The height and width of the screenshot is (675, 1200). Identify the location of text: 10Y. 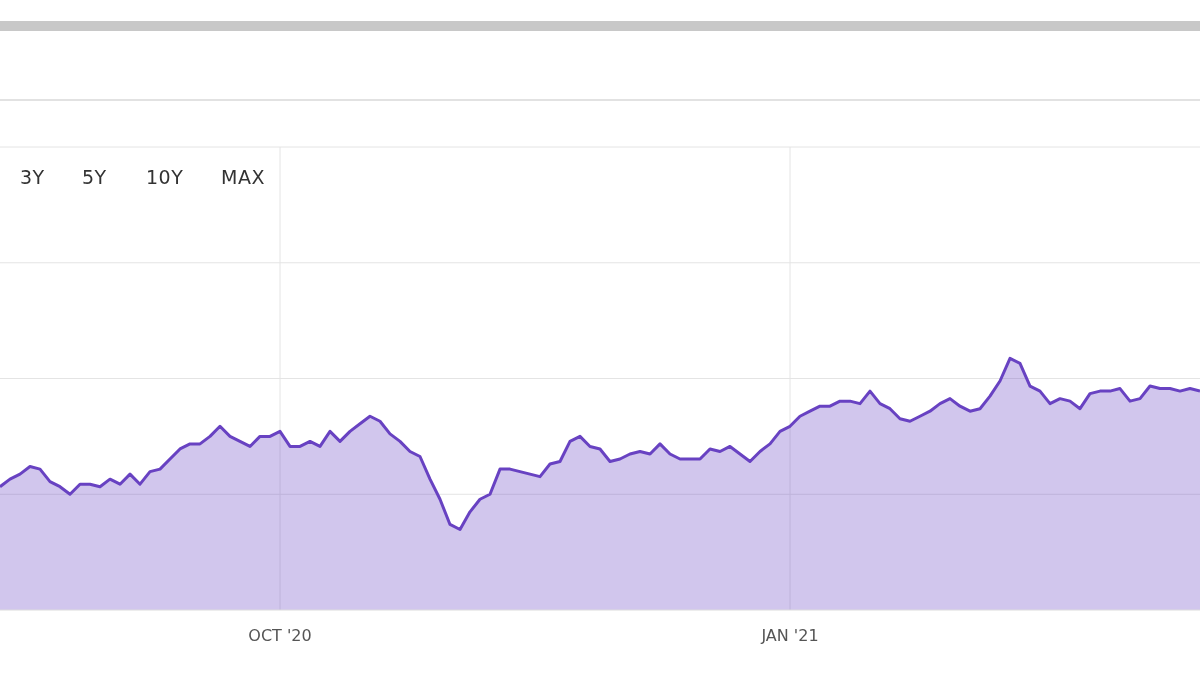
(165, 177).